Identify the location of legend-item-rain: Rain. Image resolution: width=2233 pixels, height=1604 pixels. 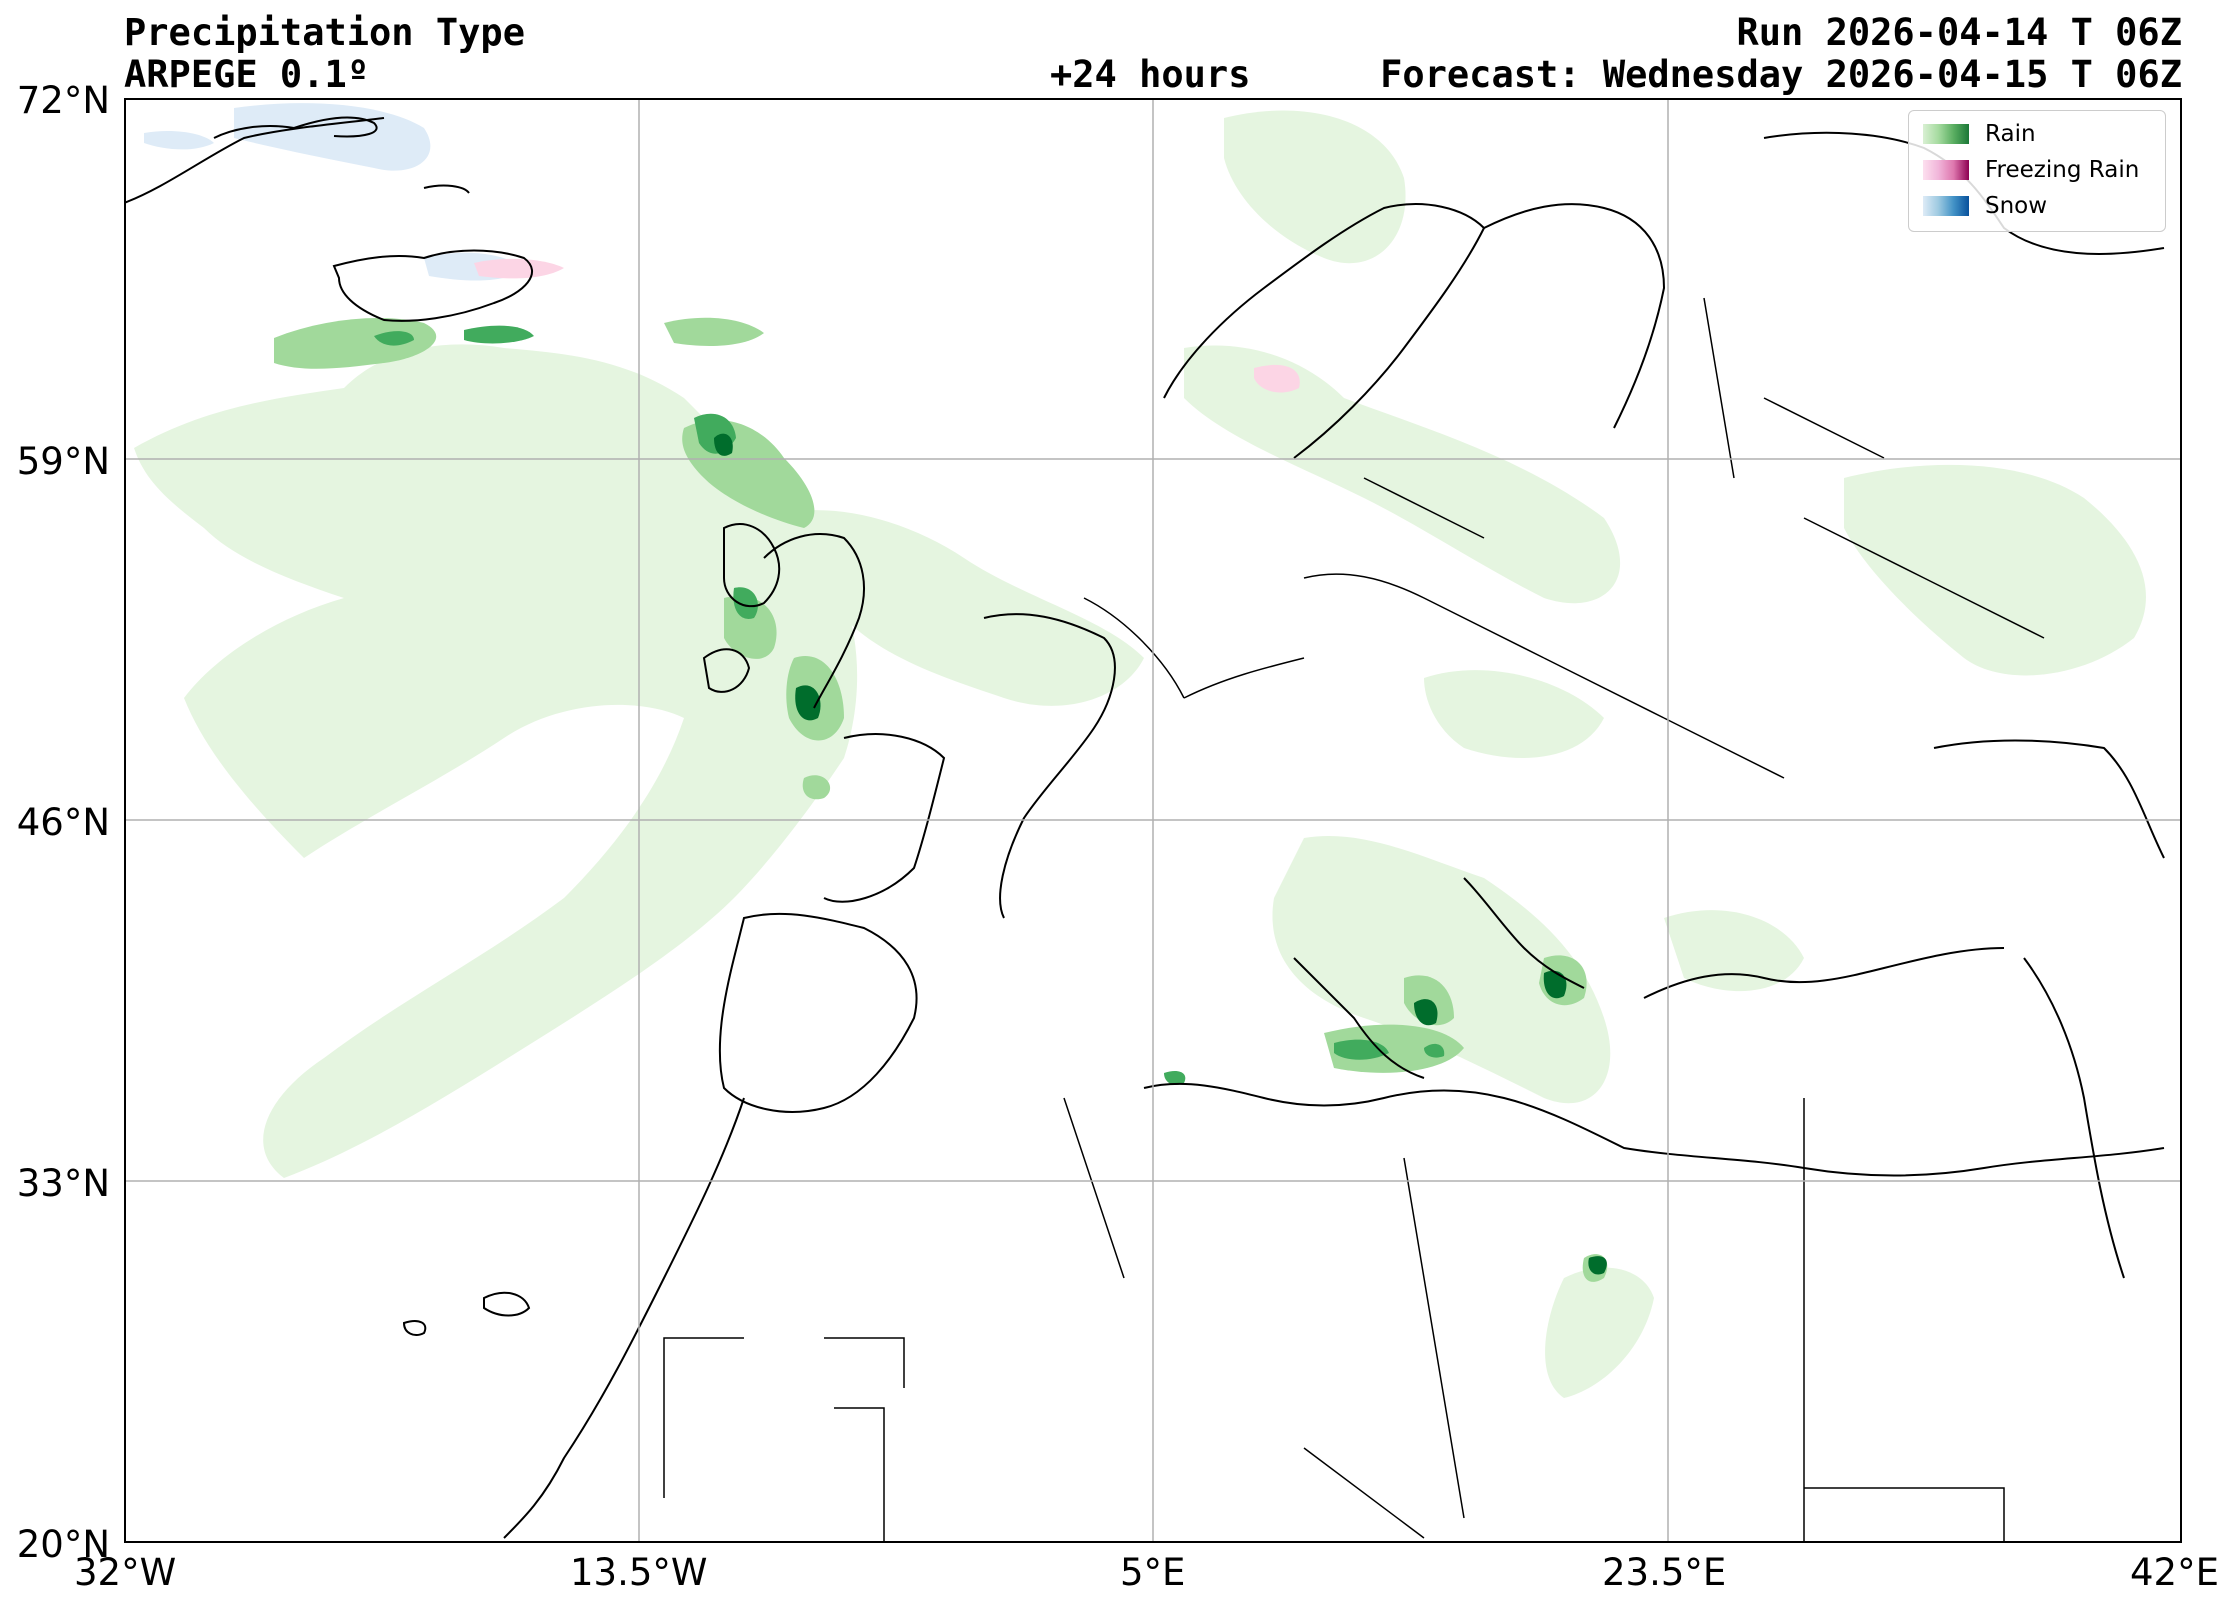
(1979, 134).